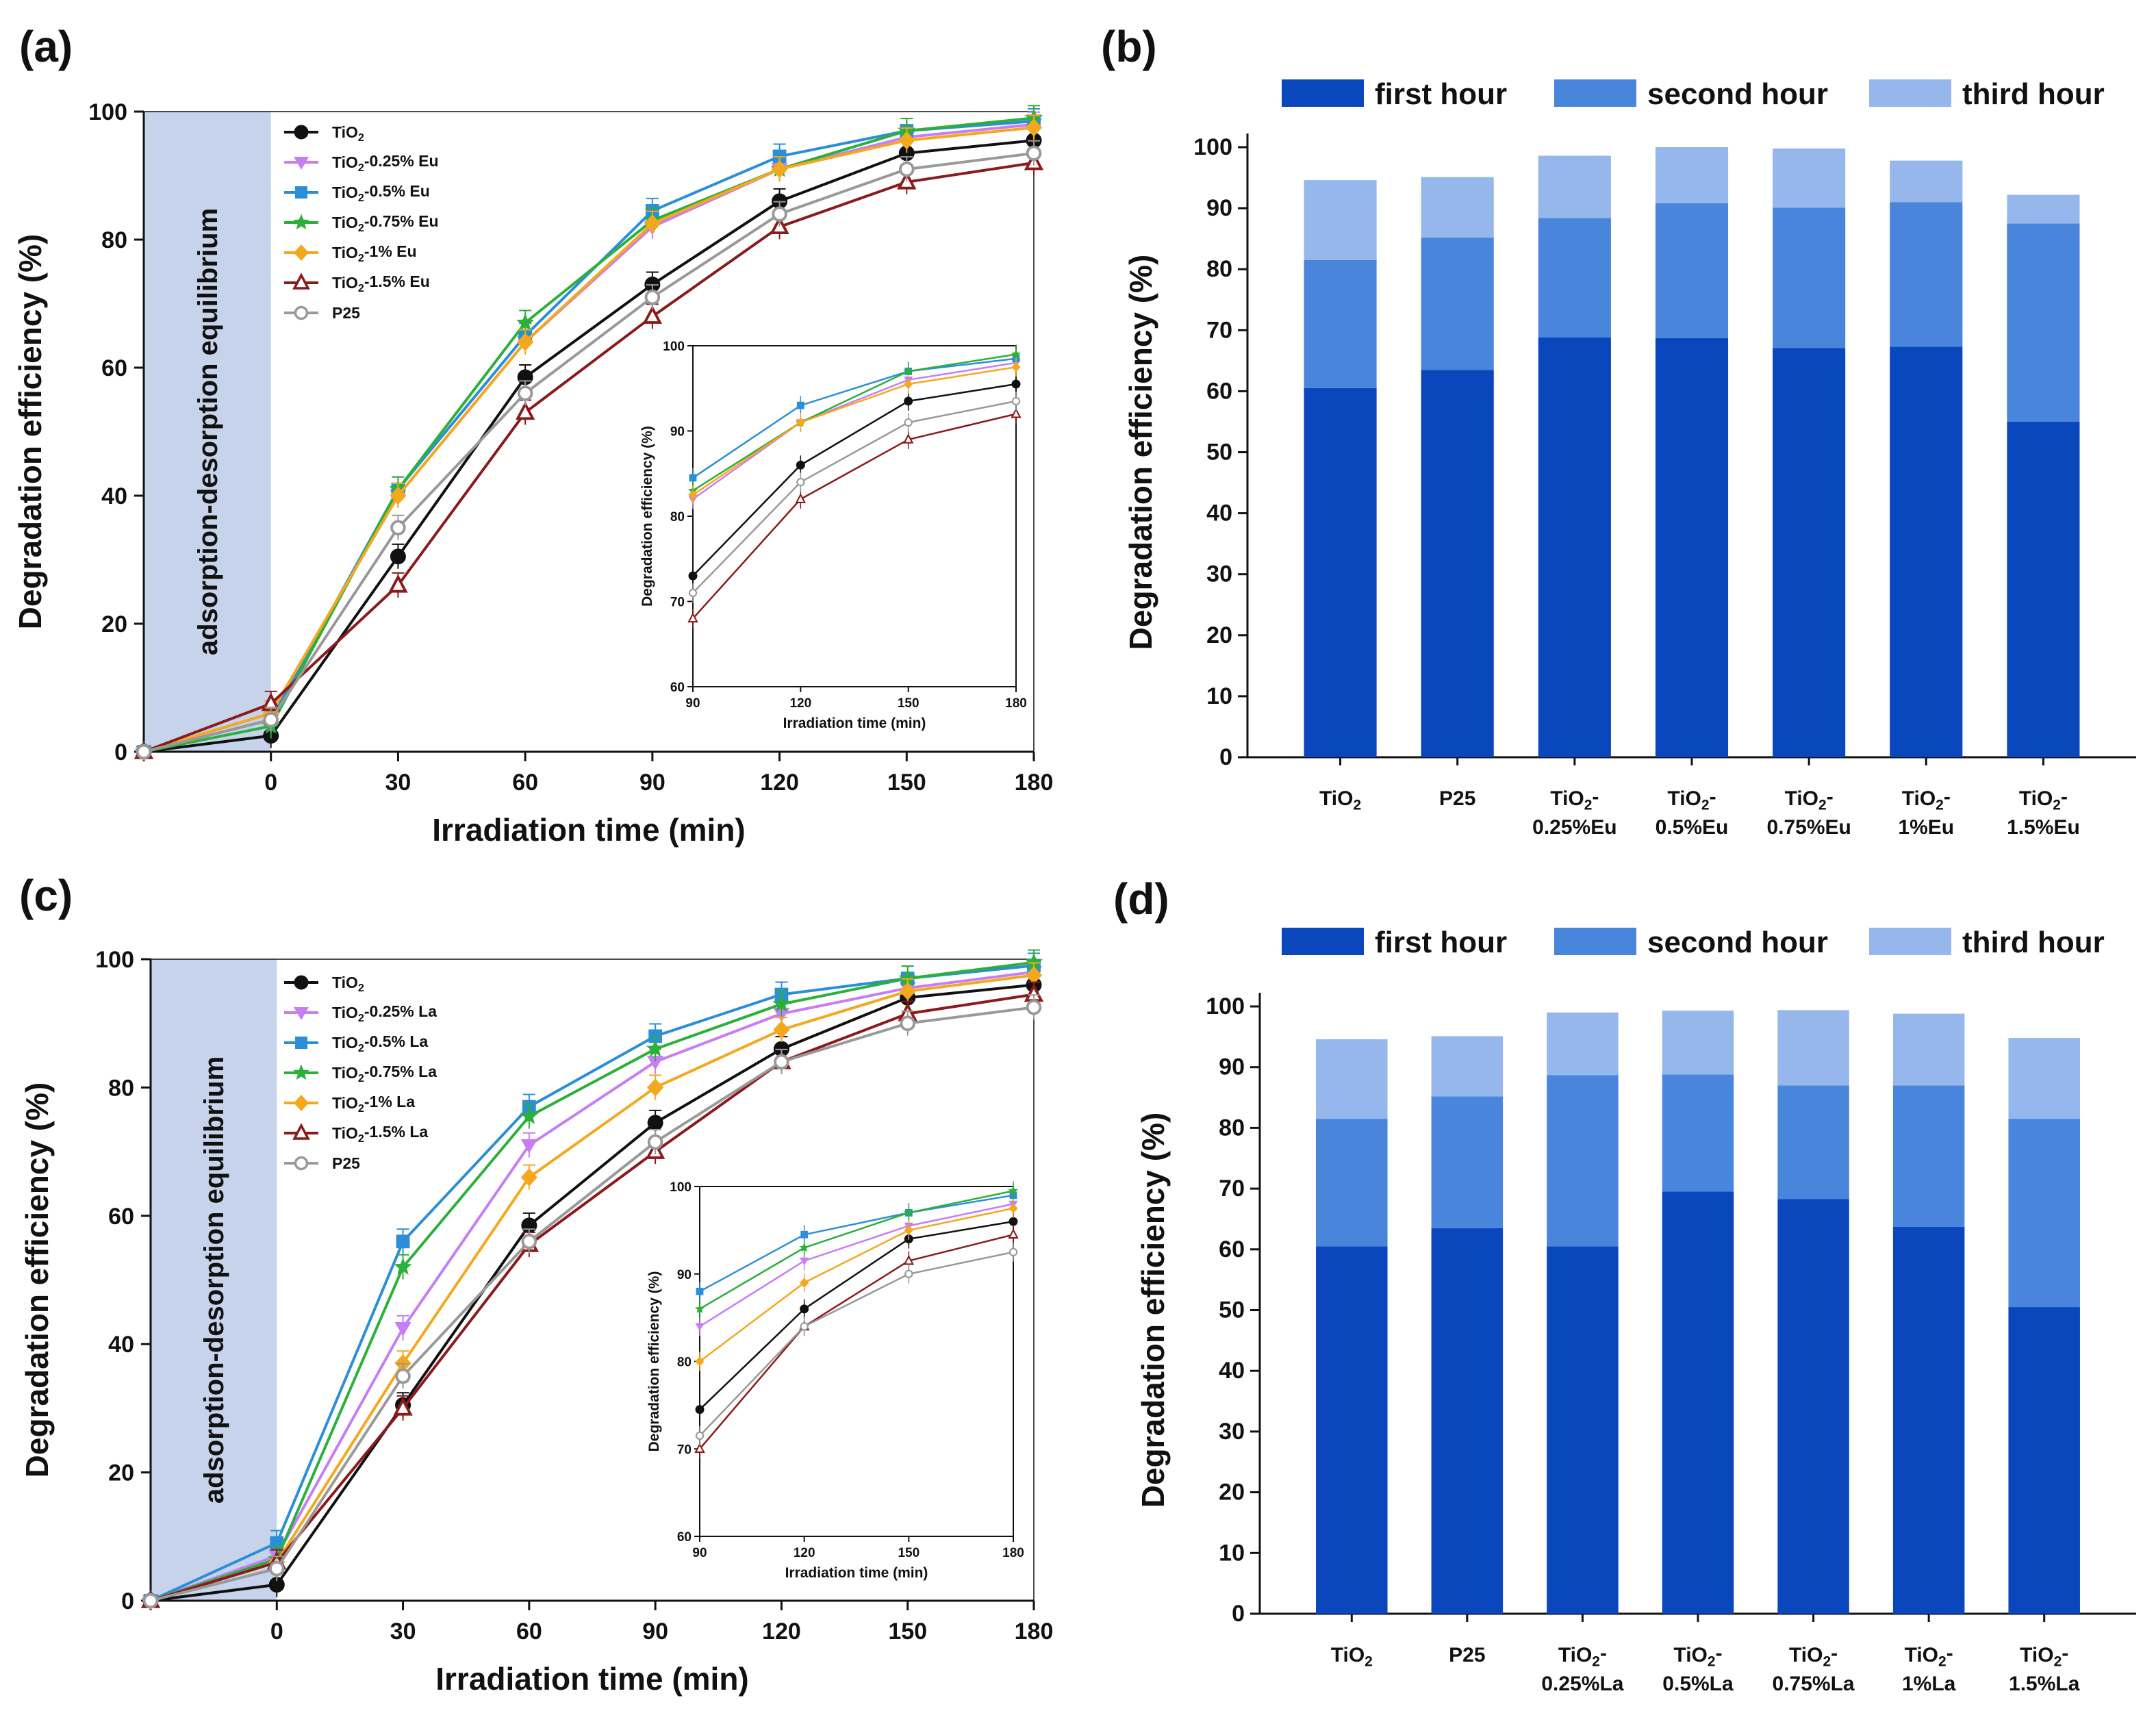 The width and height of the screenshot is (2156, 1726). What do you see at coordinates (1016, 704) in the screenshot?
I see `inset-x-tick-label: 180` at bounding box center [1016, 704].